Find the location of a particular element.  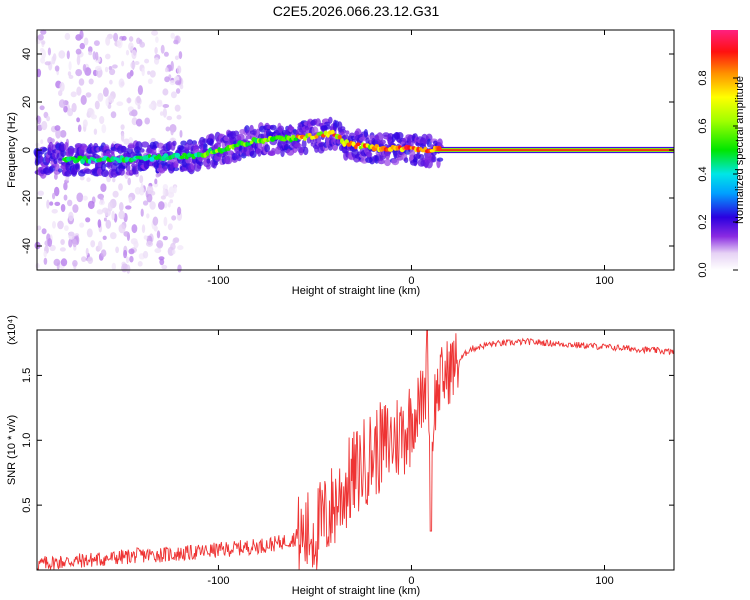

spectrogram-y-tick-label: 0 is located at coordinates (27, 150).